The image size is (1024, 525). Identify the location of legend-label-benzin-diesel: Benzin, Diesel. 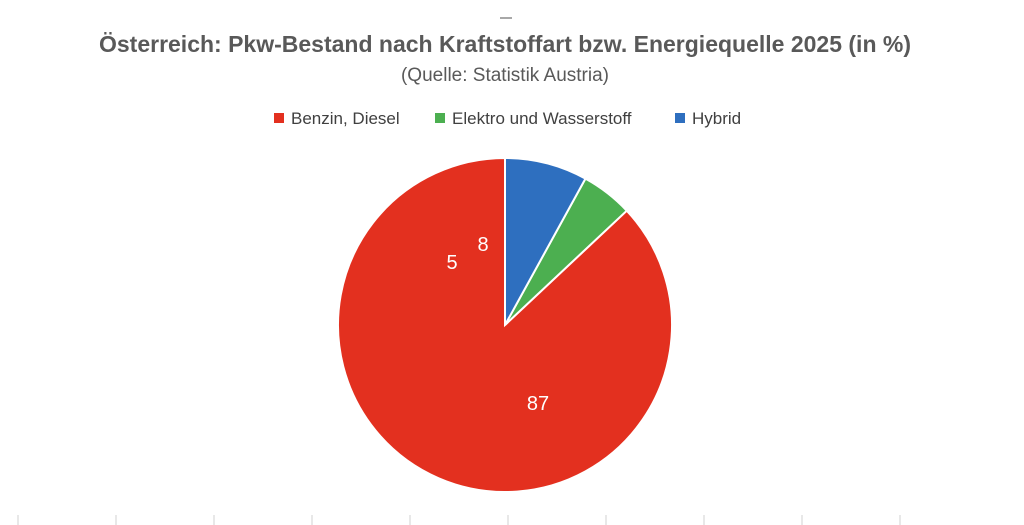
(345, 118).